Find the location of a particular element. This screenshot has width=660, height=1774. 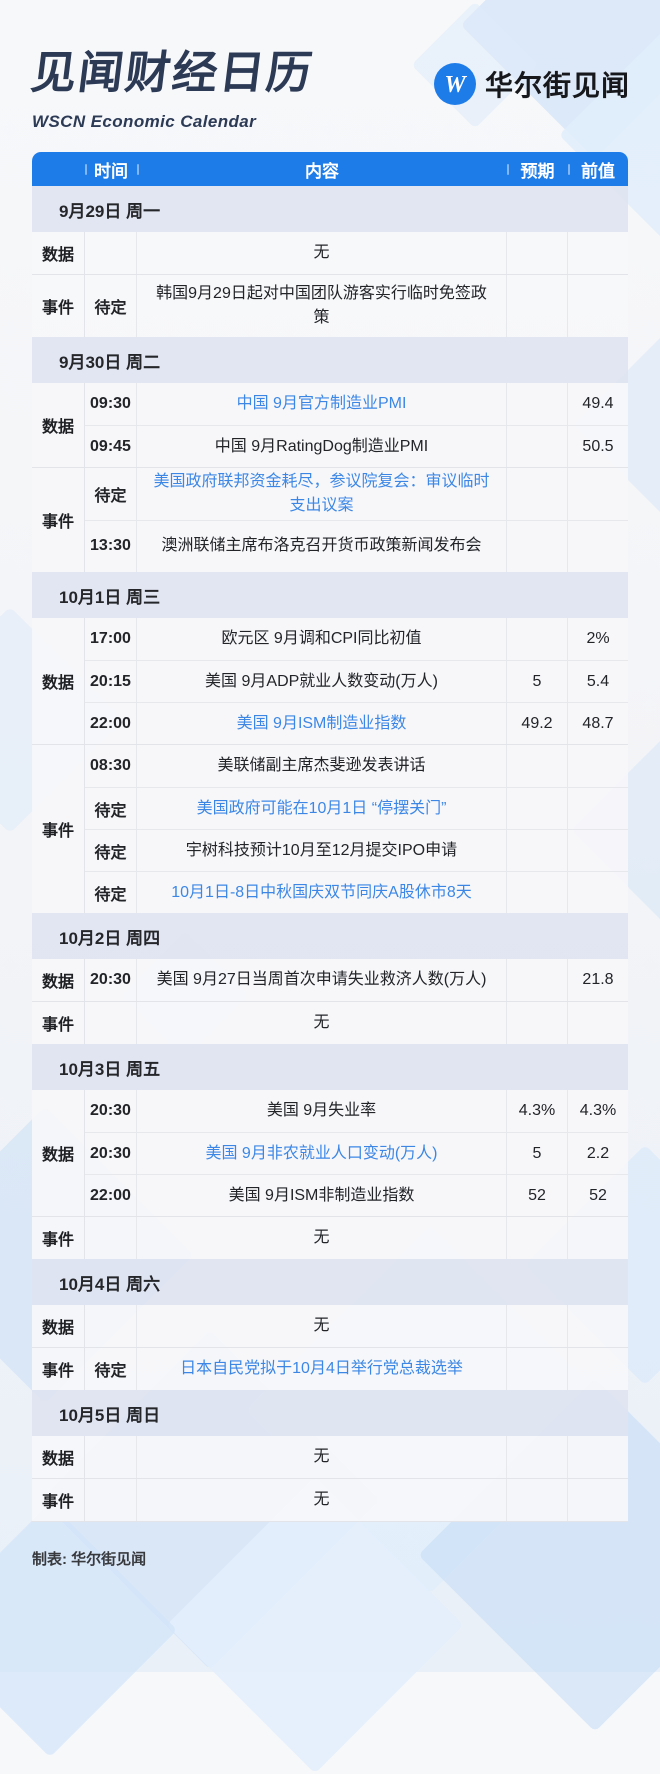

row-time: 08:30 is located at coordinates (111, 766).